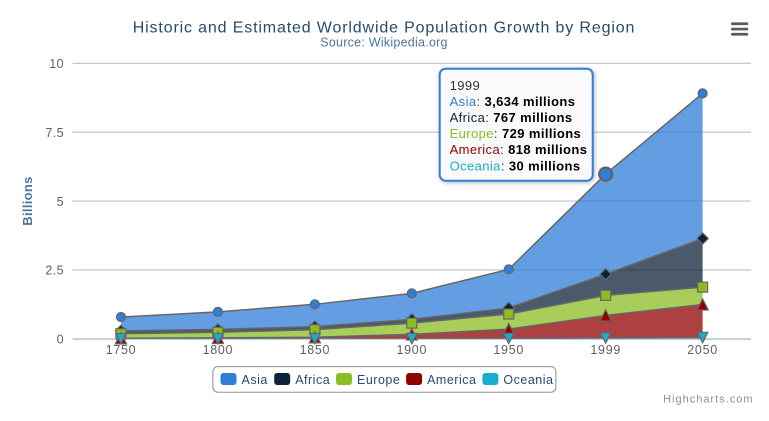  Describe the element at coordinates (54, 271) in the screenshot. I see `svg-text: 2.5` at that location.